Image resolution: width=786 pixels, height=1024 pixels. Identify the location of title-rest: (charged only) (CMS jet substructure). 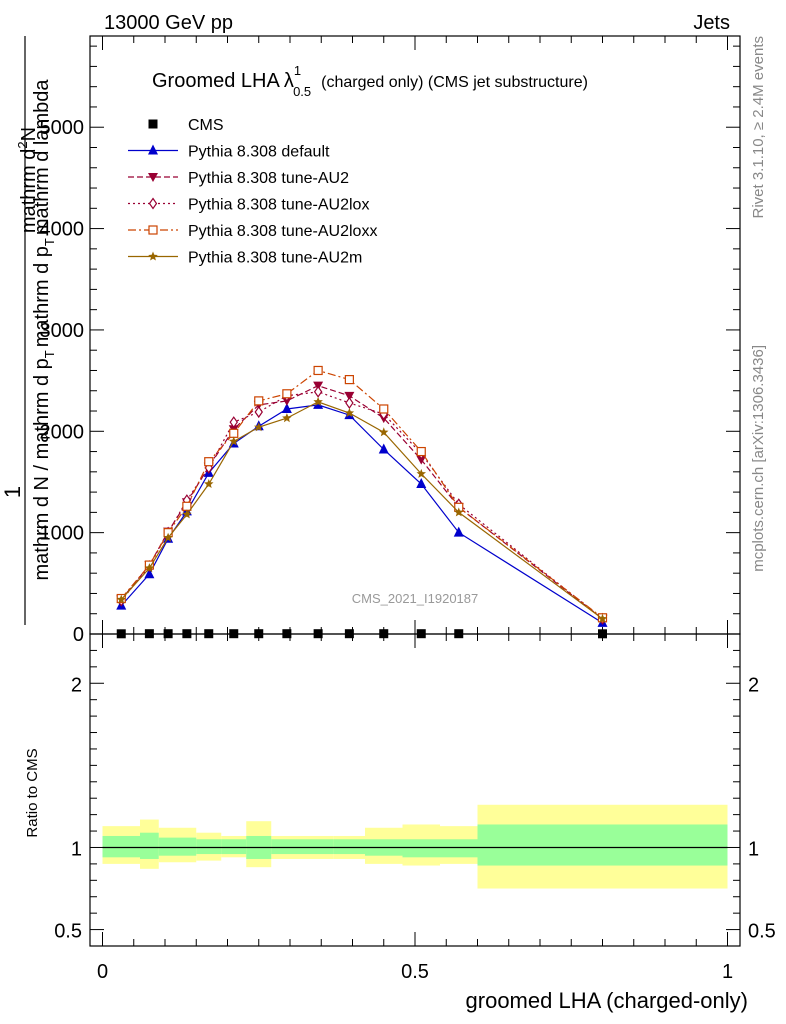
(454, 82).